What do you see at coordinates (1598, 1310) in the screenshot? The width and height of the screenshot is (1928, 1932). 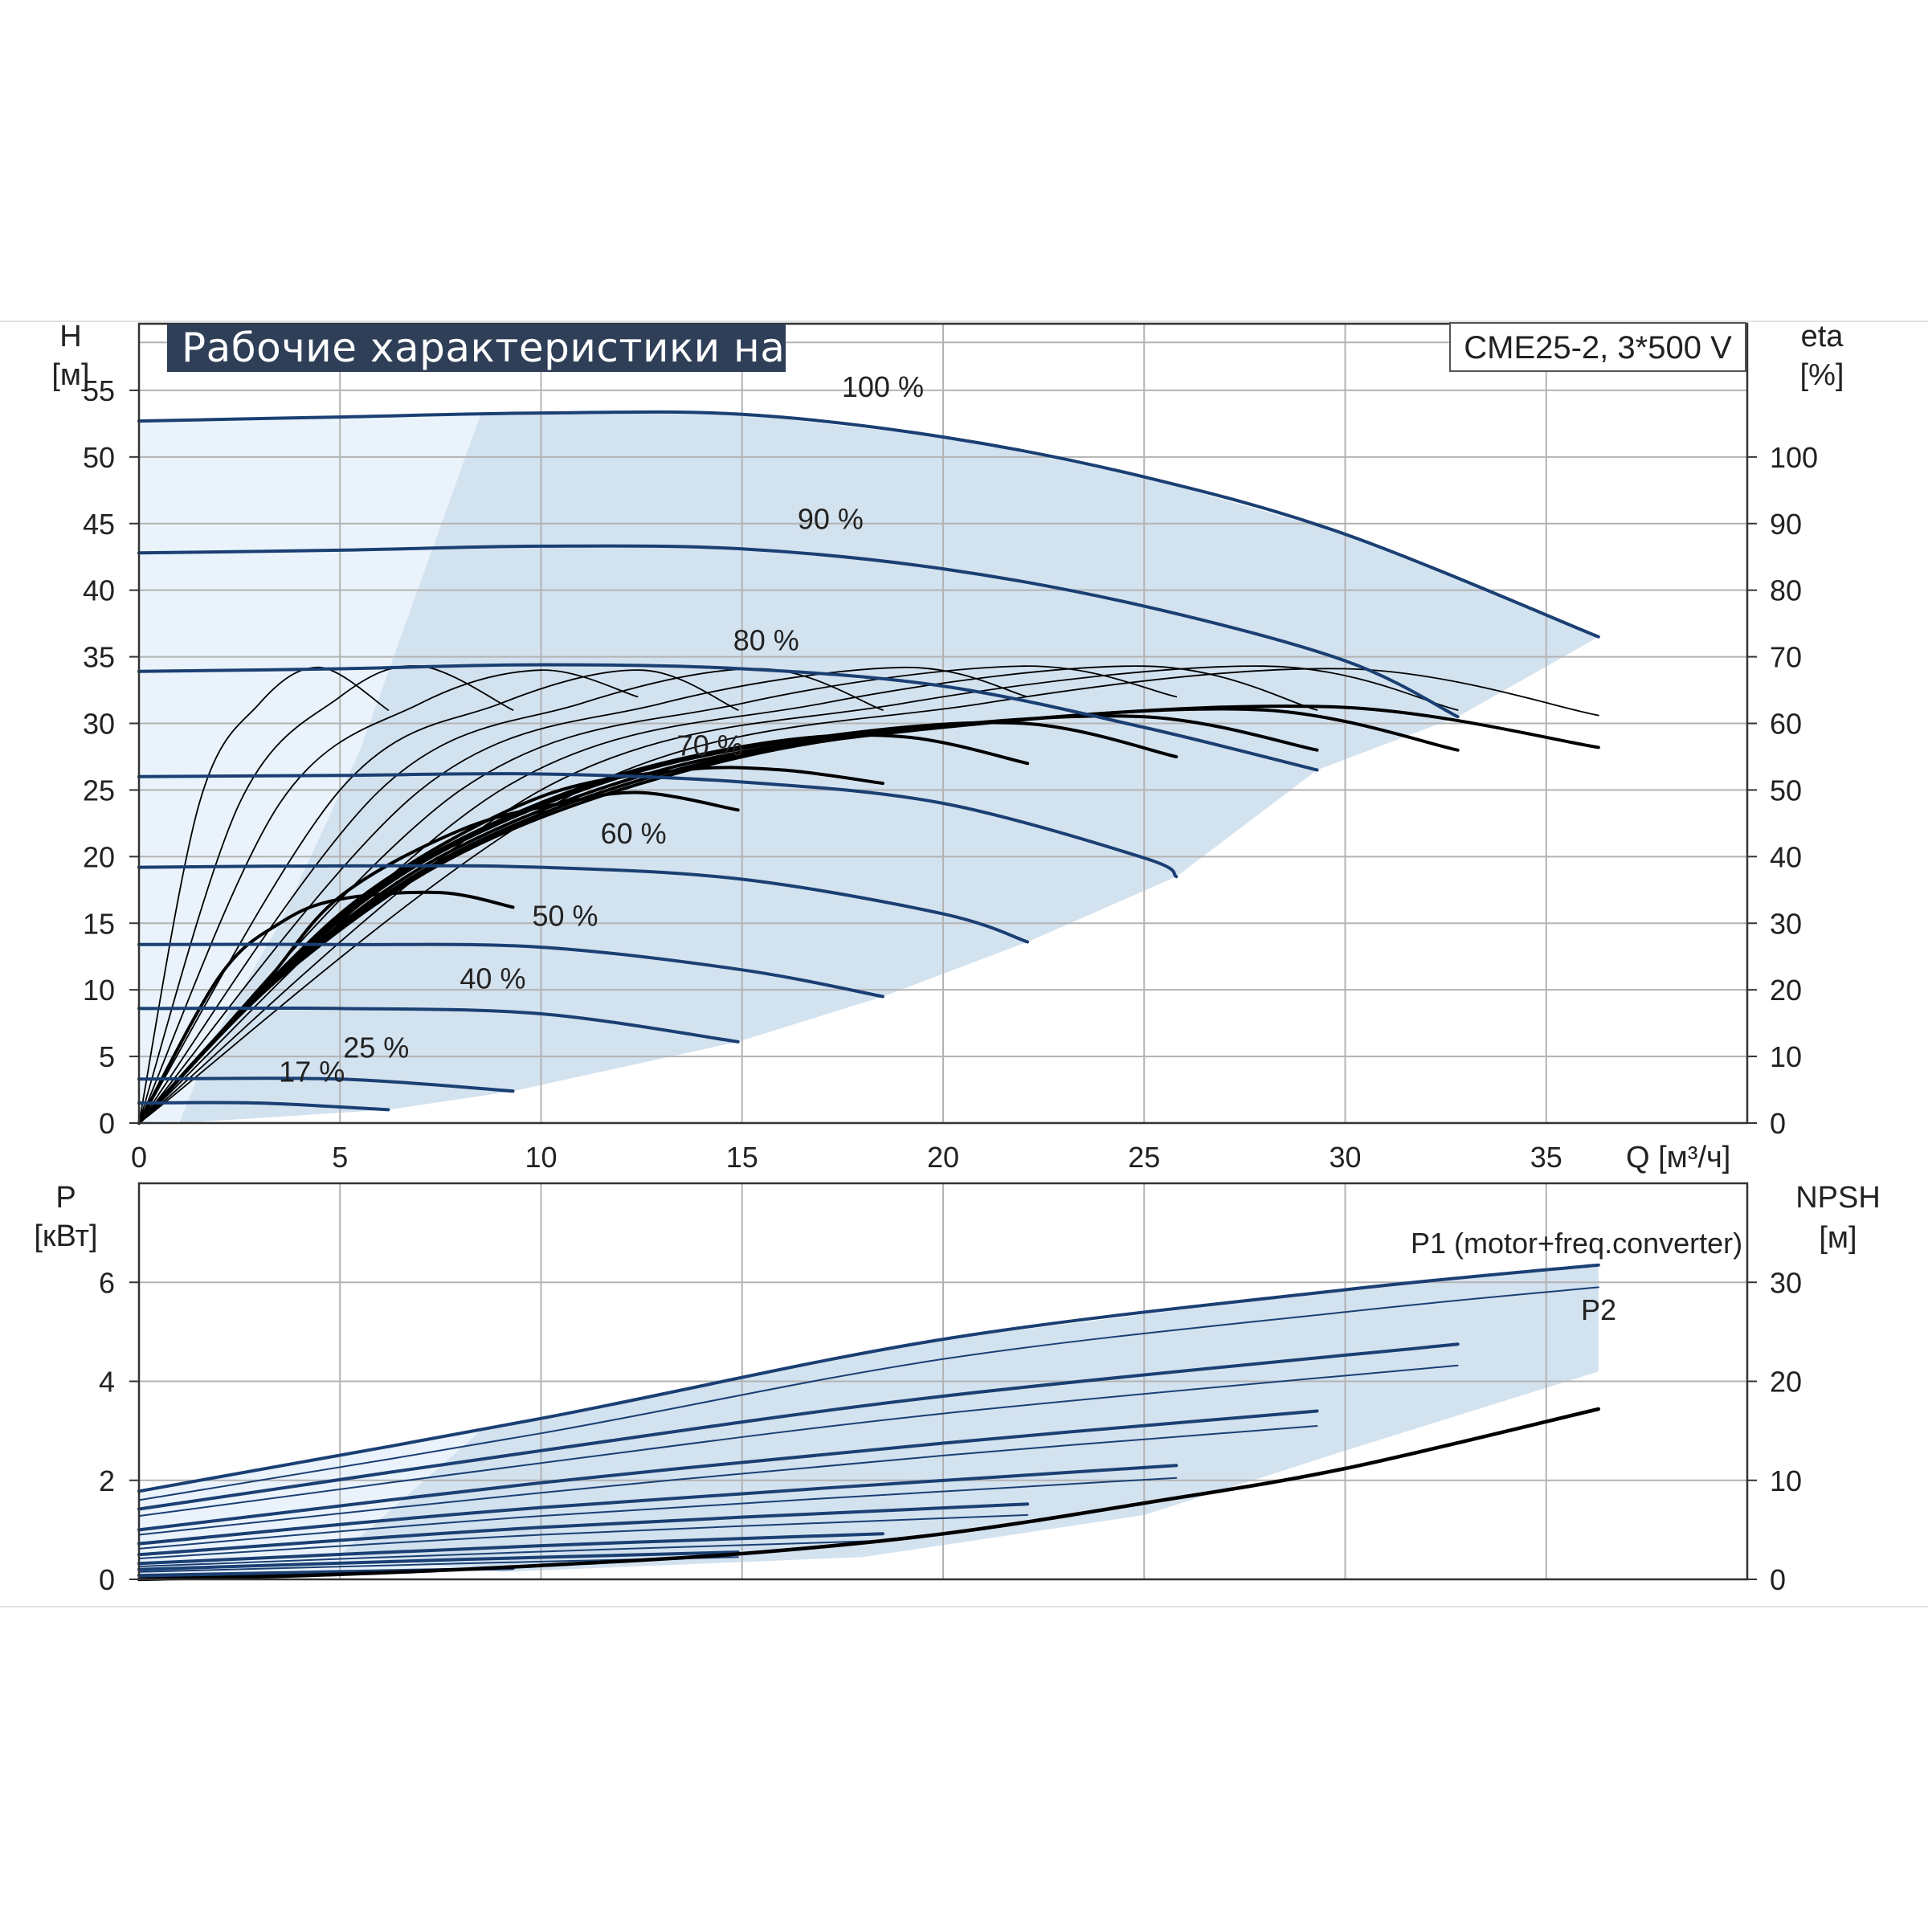 I see `legend-p2: P2` at bounding box center [1598, 1310].